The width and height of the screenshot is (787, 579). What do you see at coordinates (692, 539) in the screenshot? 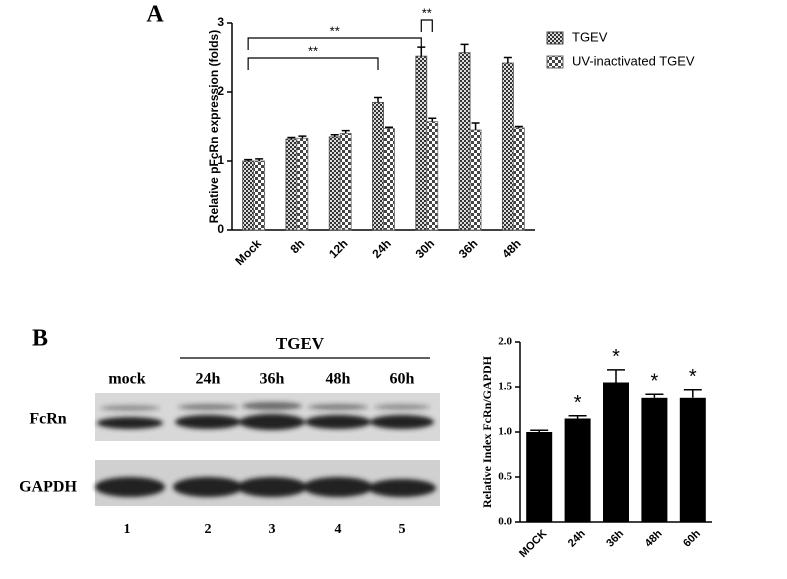
I see `x-tick-label: 60h` at bounding box center [692, 539].